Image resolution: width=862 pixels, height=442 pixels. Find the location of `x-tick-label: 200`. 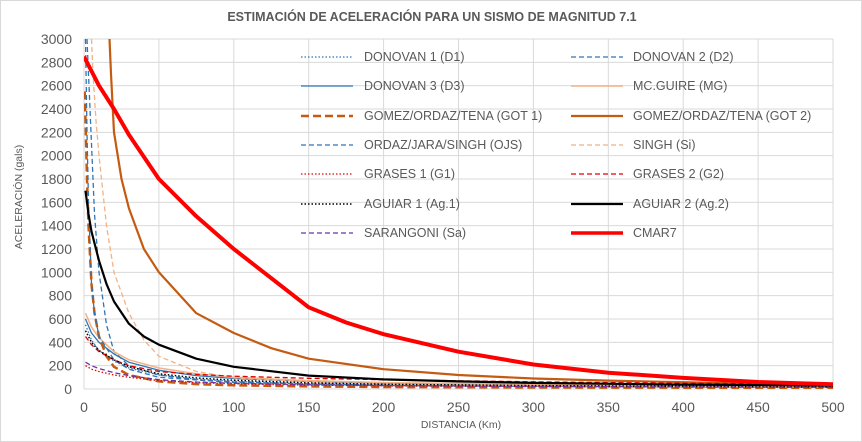

x-tick-label: 200 is located at coordinates (384, 407).